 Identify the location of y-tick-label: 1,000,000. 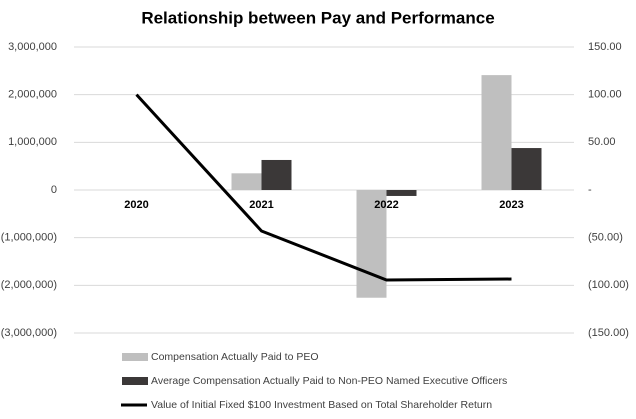
(32, 142).